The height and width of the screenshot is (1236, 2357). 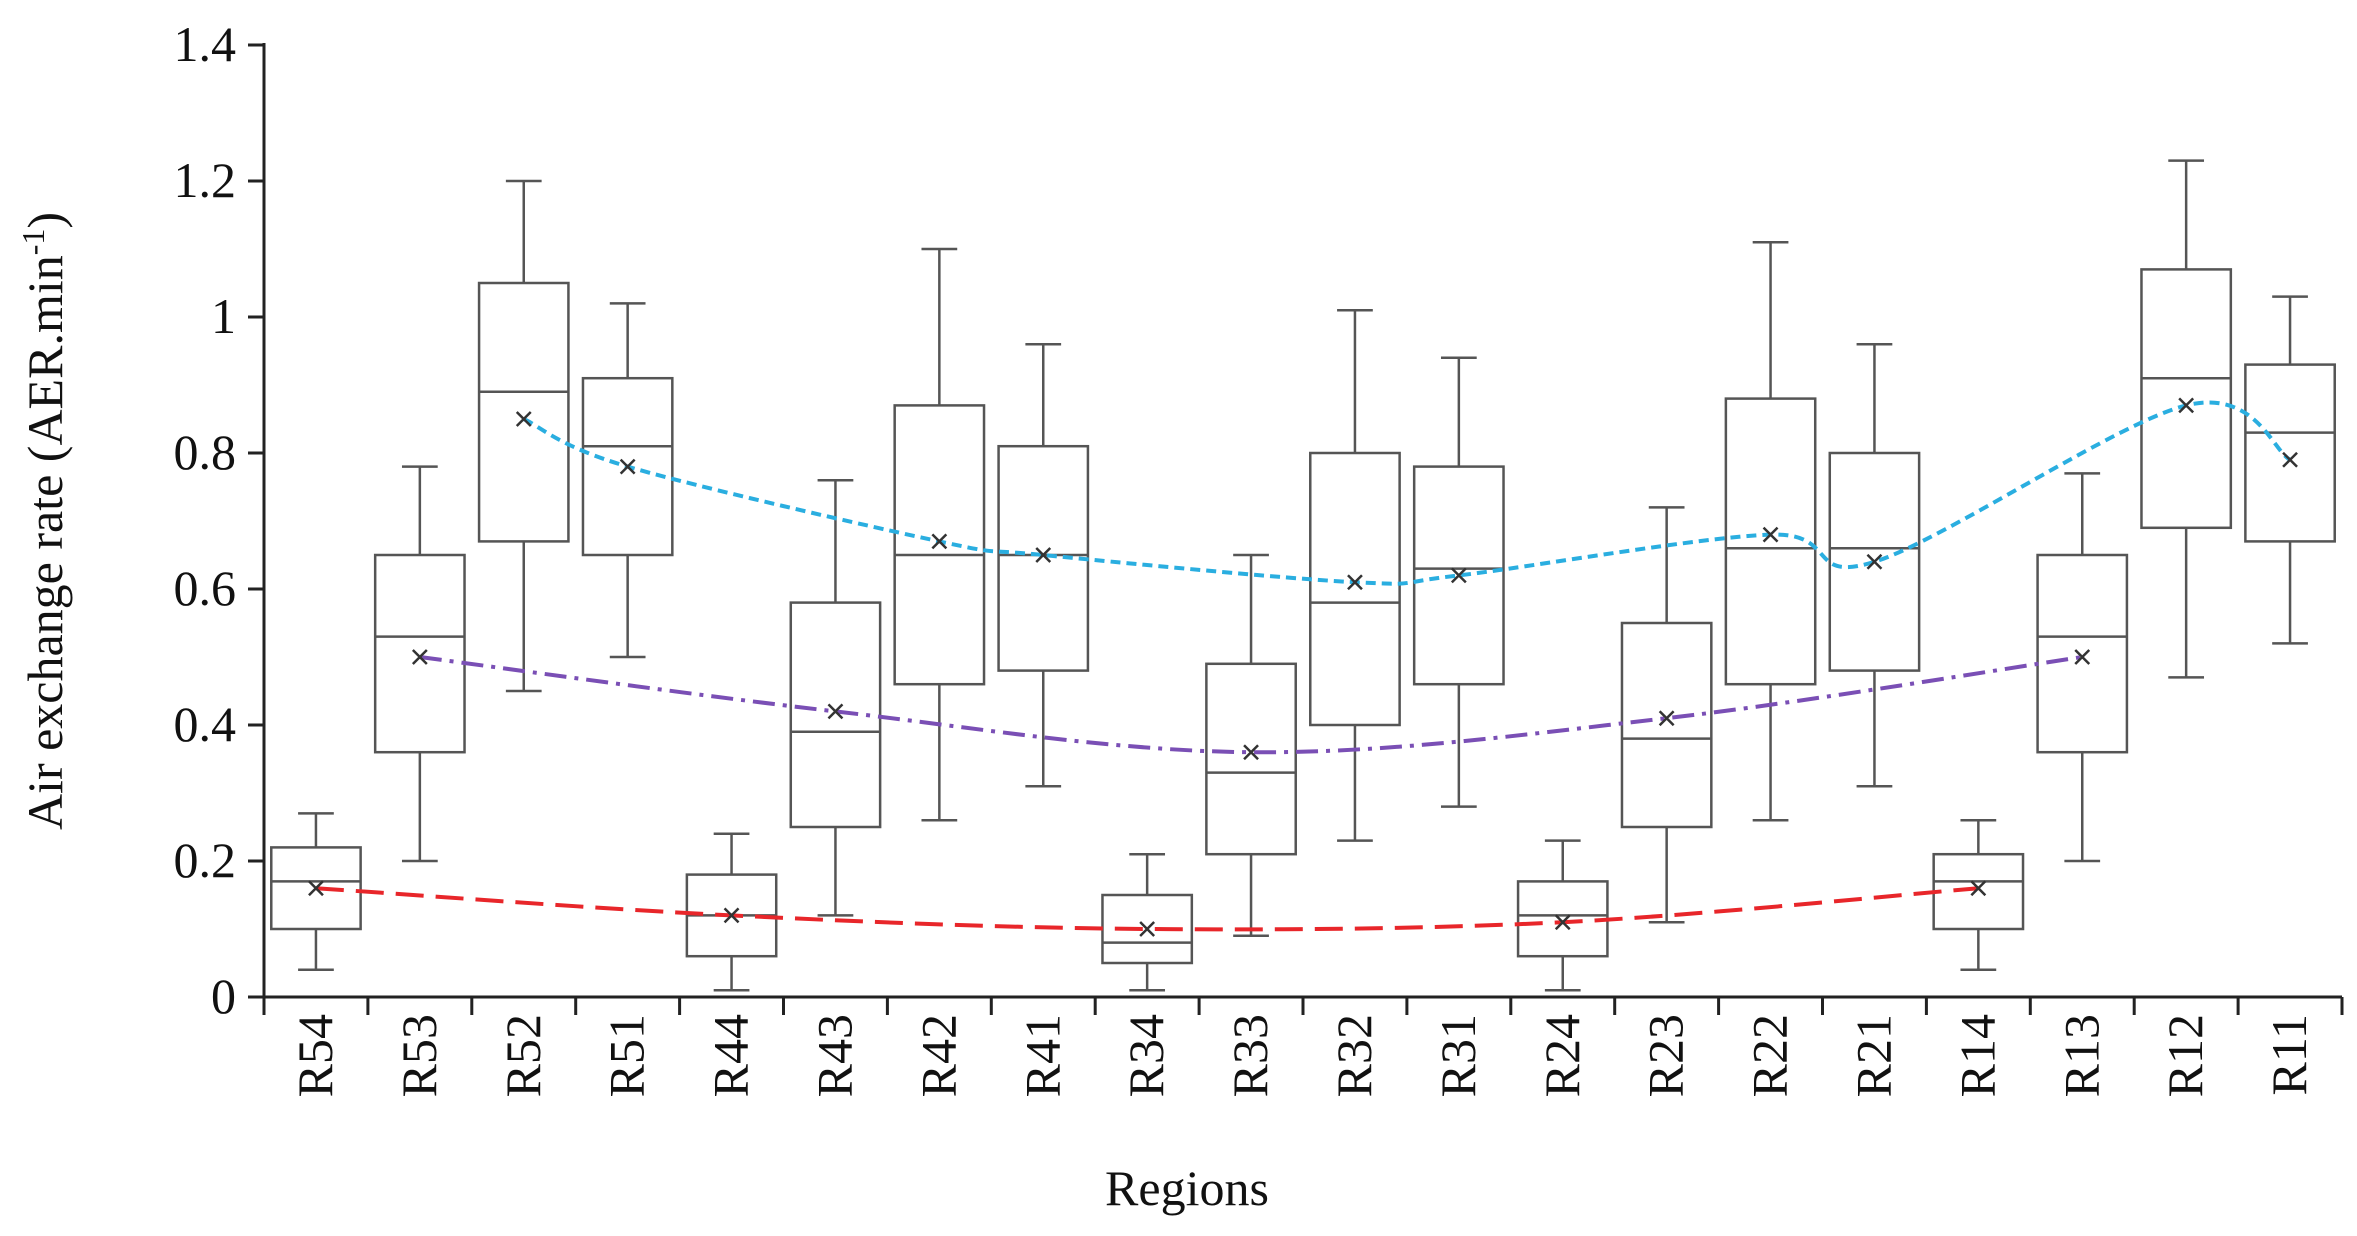 What do you see at coordinates (33, 242) in the screenshot?
I see `y-axis-label-sup: -1` at bounding box center [33, 242].